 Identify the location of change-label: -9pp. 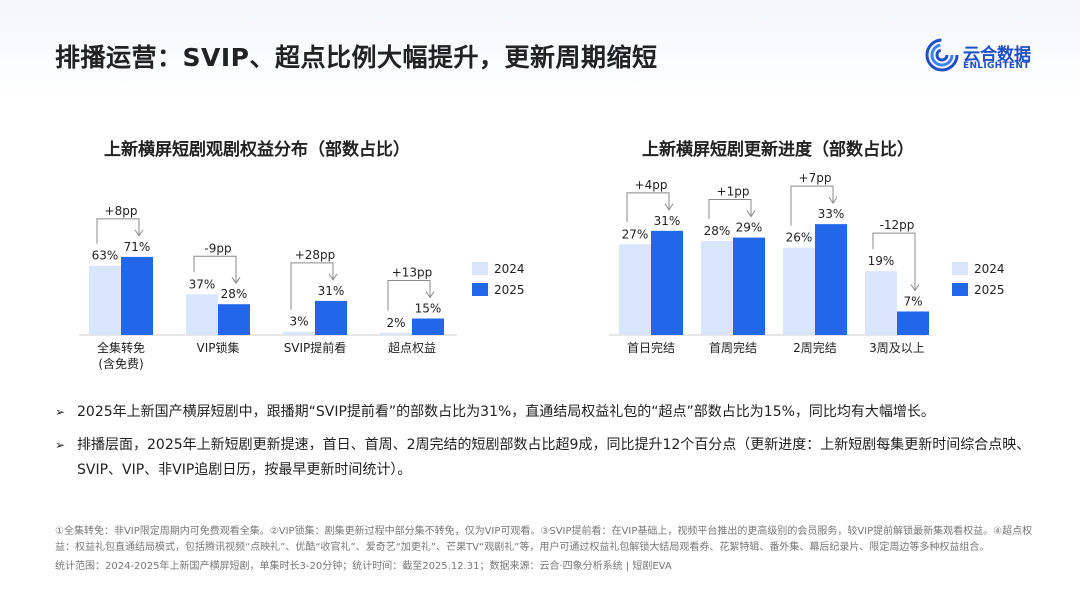
(217, 248).